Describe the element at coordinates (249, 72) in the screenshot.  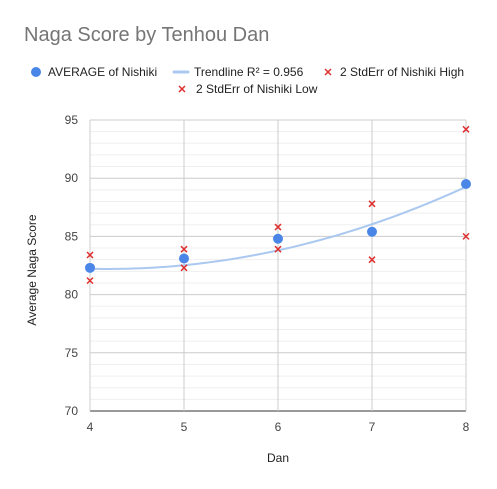
I see `legend-label-trendline: Trendline R² = 0.956` at that location.